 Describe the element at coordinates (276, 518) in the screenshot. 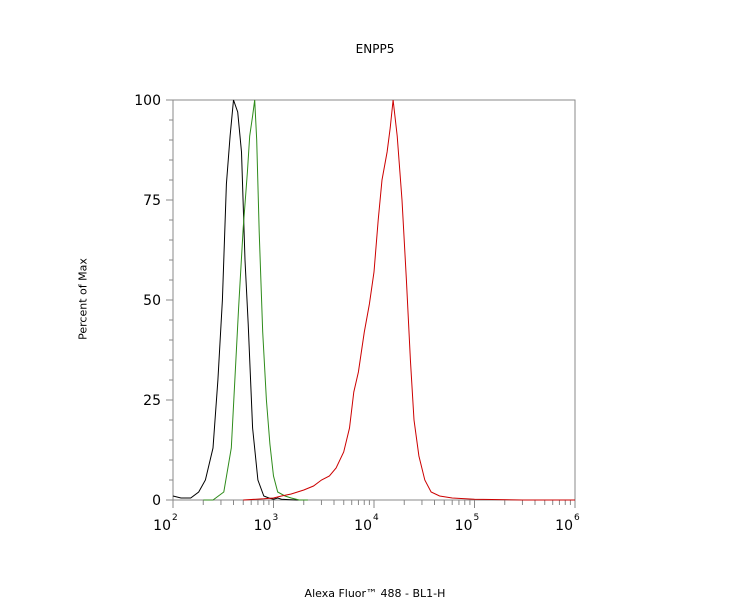

I see `x-tick-exponent: 3` at that location.